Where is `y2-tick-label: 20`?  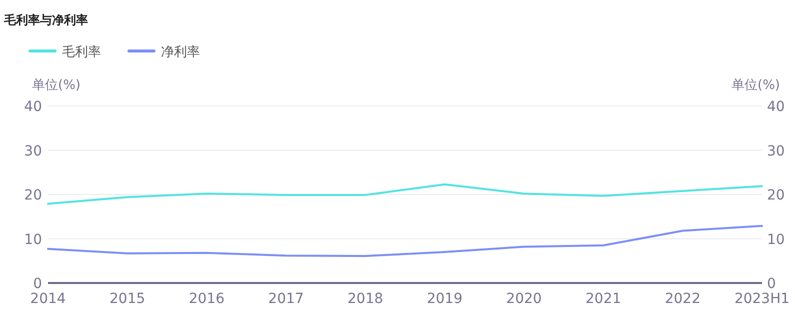
y2-tick-label: 20 is located at coordinates (776, 196).